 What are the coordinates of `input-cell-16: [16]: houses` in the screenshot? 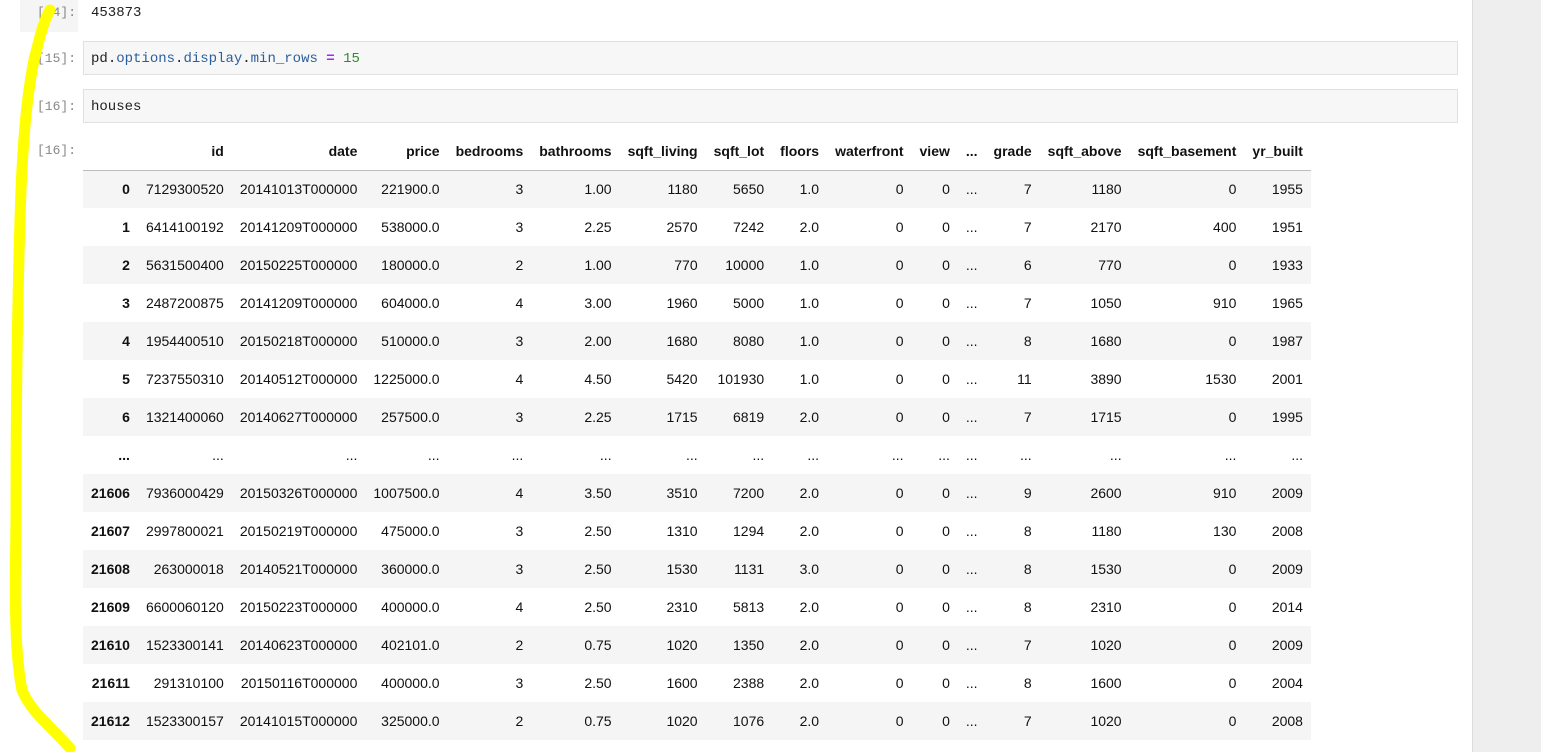 It's located at (736, 107).